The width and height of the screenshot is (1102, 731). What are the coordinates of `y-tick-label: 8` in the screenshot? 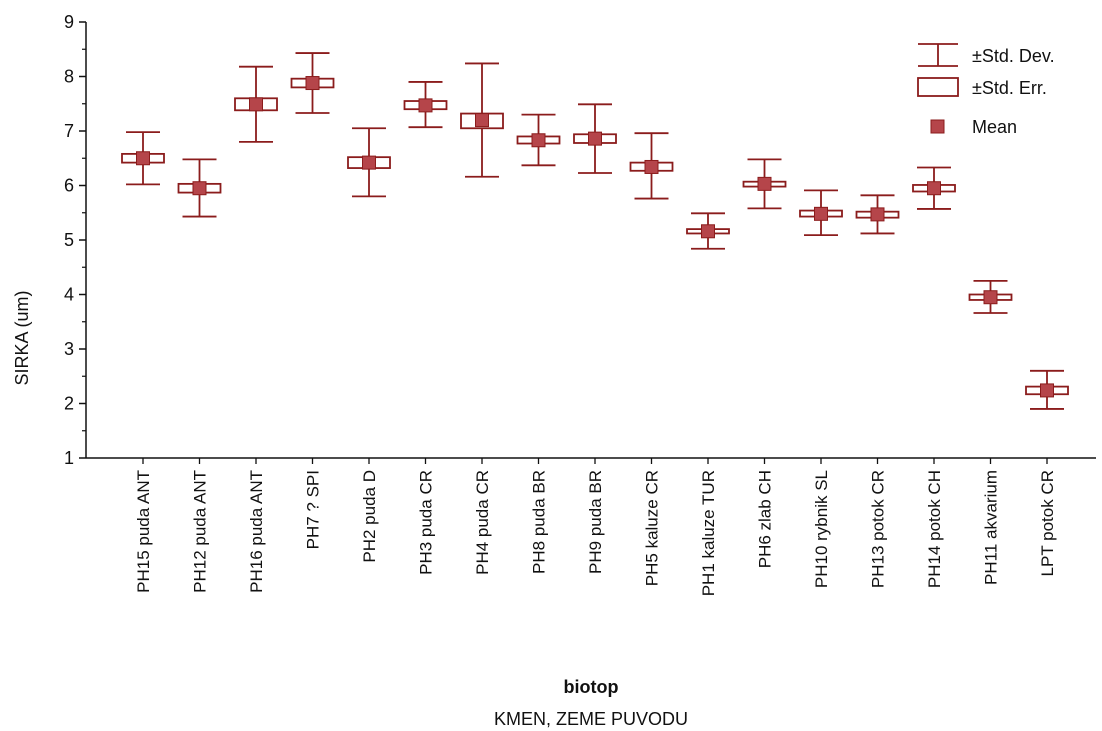 It's located at (69, 77).